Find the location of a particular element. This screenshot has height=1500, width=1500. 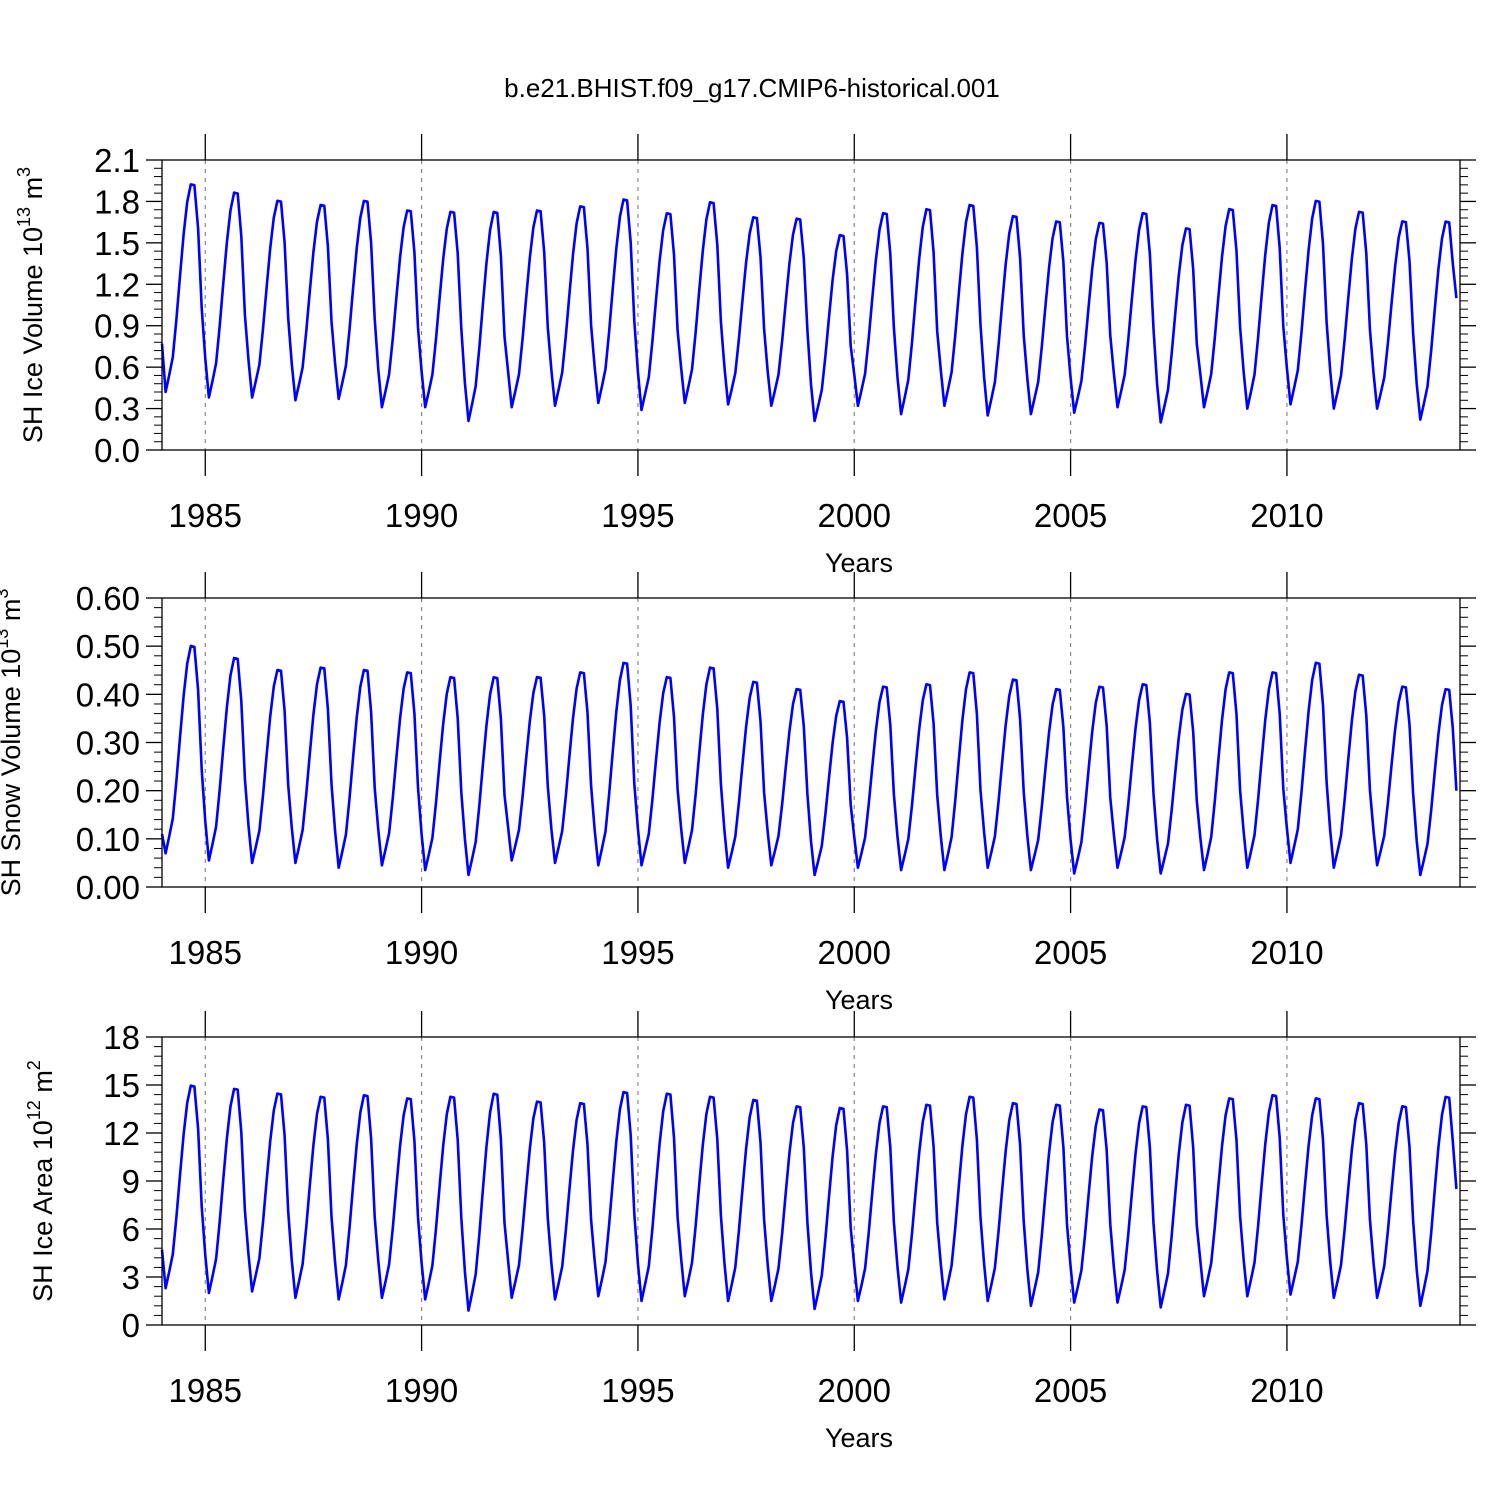

y-tick-label: 0.6 is located at coordinates (117, 367).